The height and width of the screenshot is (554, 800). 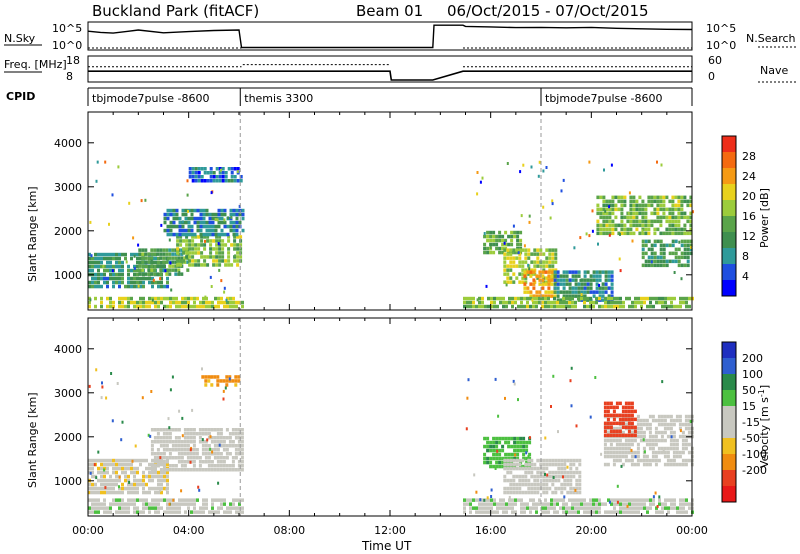 What do you see at coordinates (771, 38) in the screenshot?
I see `noise-right-label: N.Search` at bounding box center [771, 38].